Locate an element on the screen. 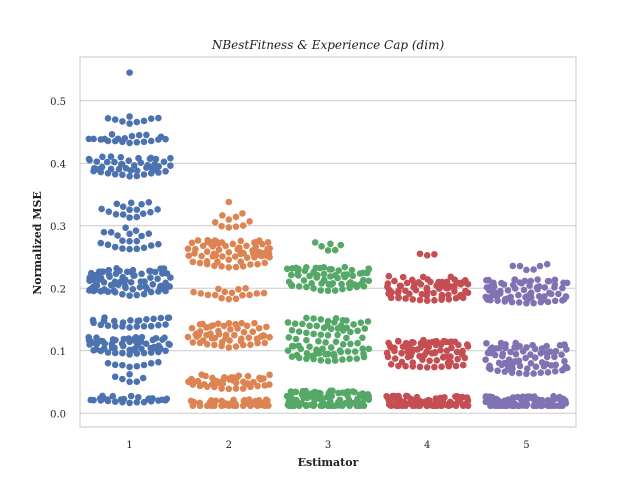 This screenshot has height=484, width=640. y-tick-label: 0.3 is located at coordinates (58, 227).